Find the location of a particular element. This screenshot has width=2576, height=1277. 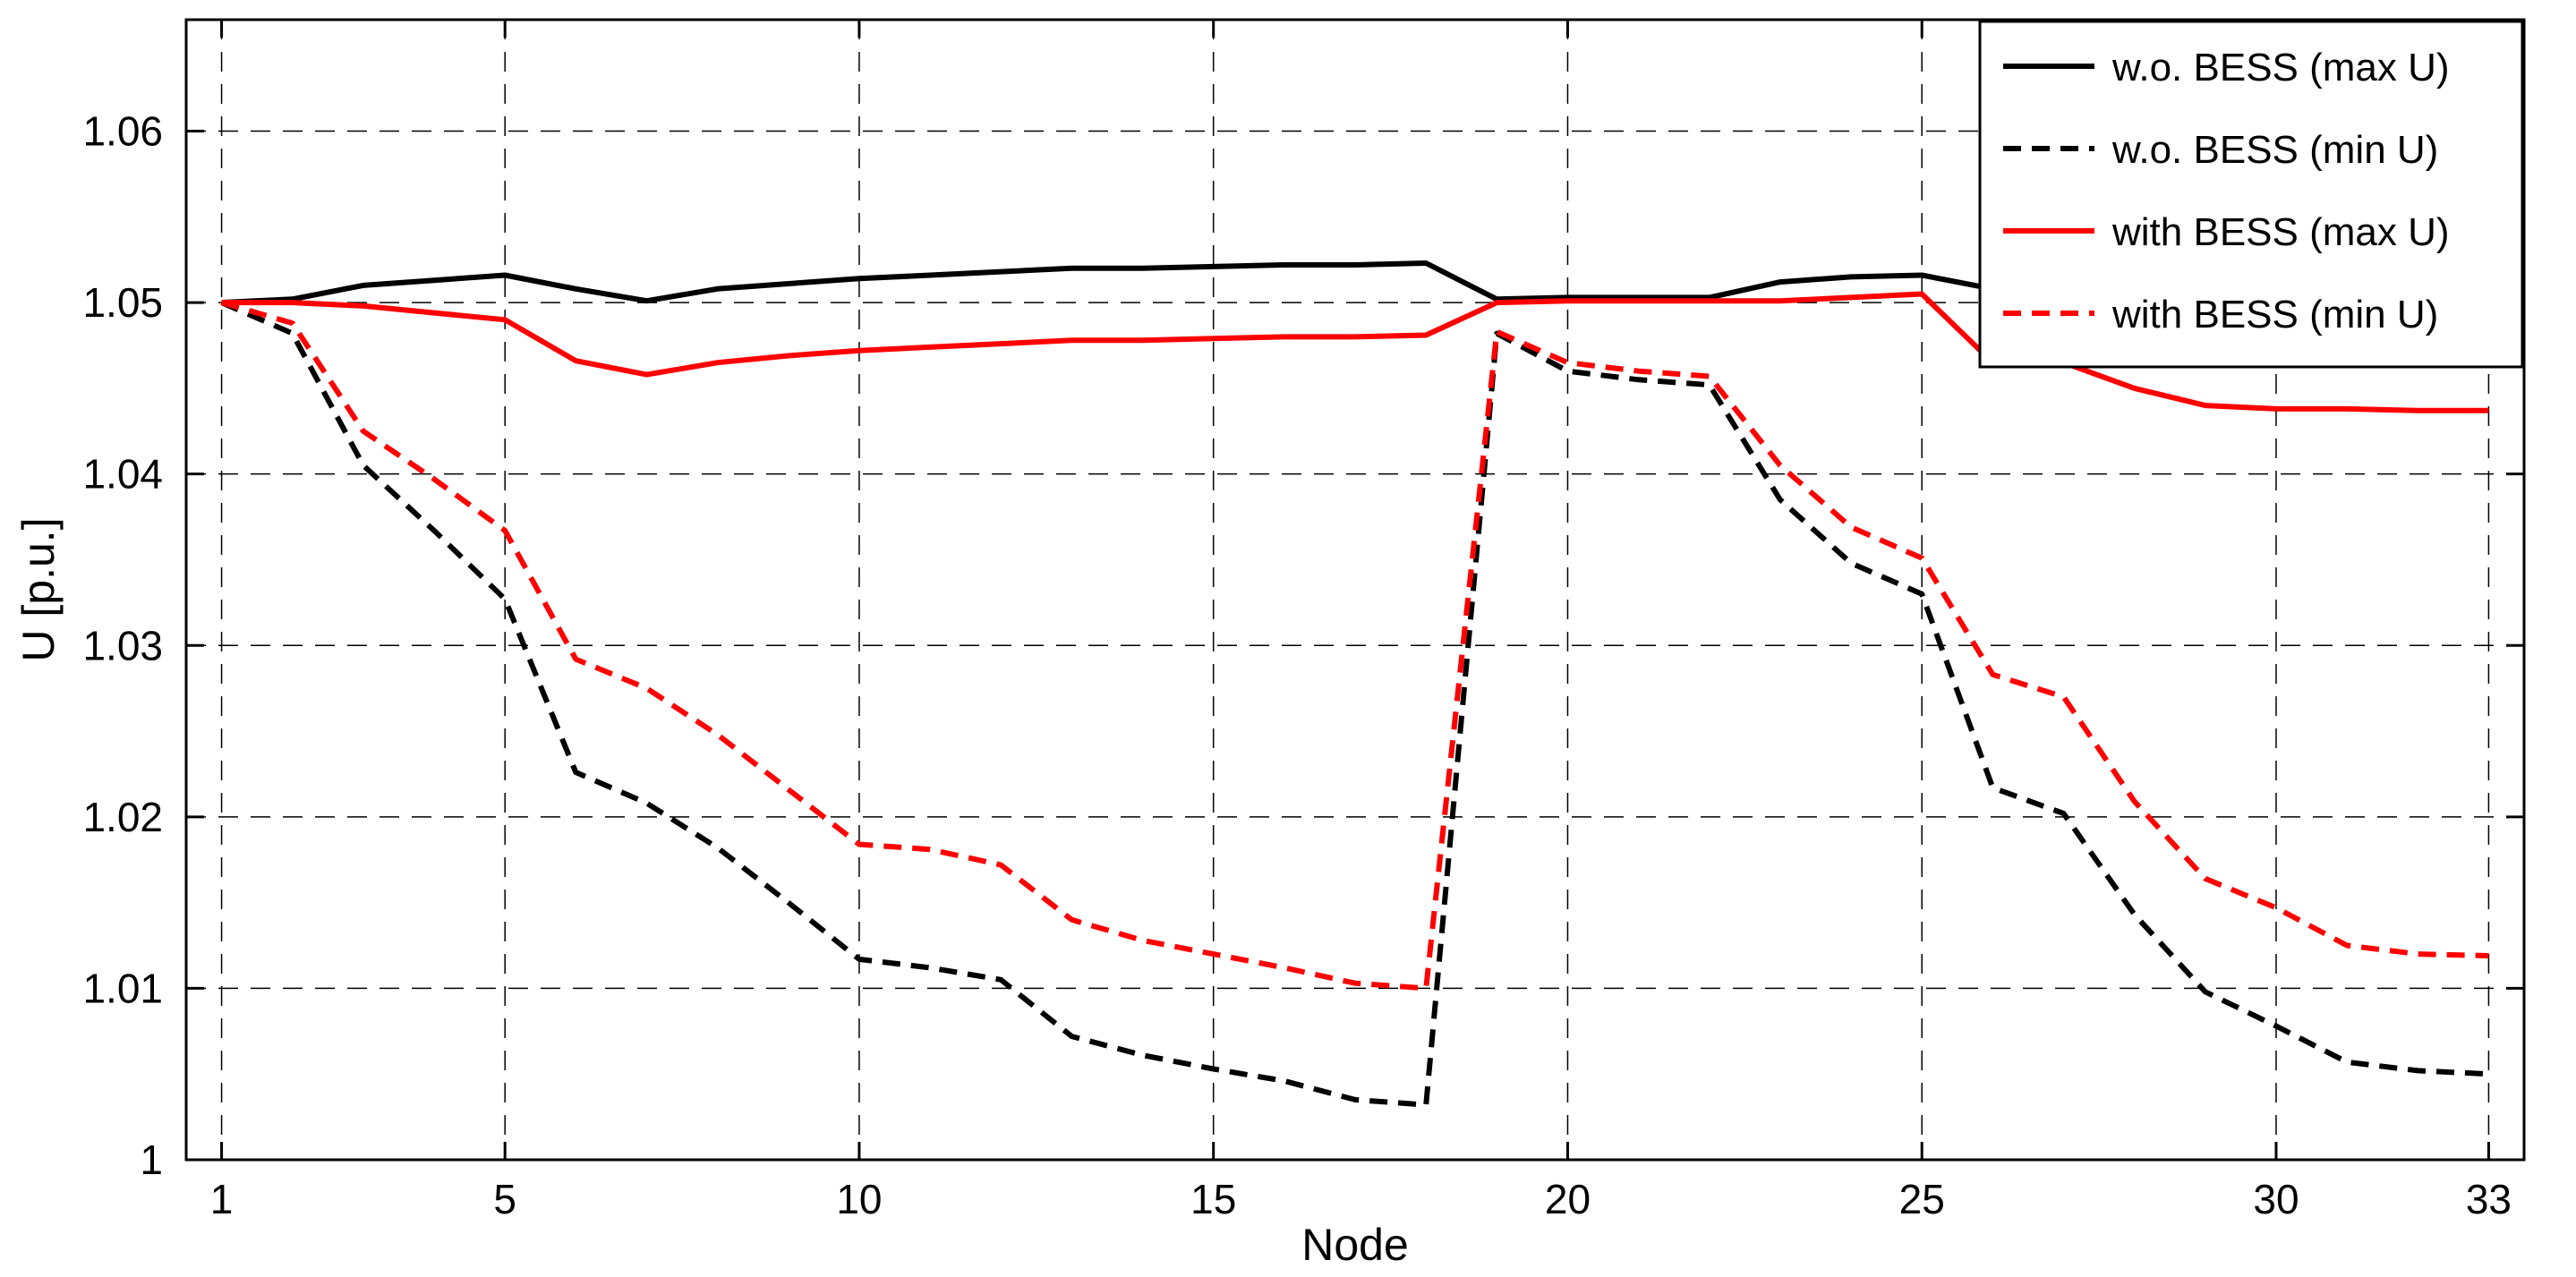

legend-label-3: with BESS (max U) is located at coordinates (2280, 232).